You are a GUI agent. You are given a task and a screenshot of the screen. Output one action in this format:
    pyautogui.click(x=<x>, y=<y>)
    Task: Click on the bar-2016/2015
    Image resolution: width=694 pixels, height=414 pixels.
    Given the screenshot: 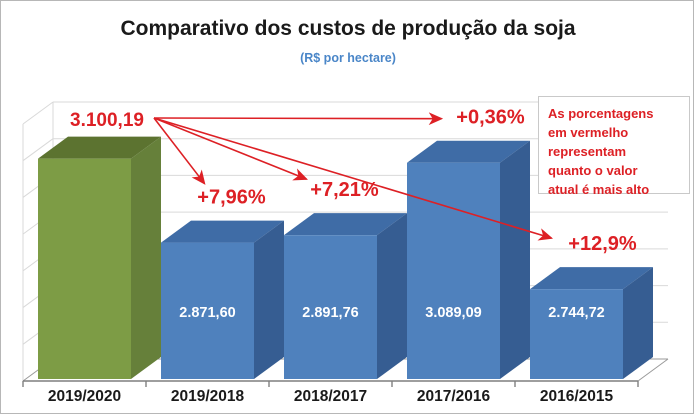 What is the action you would take?
    pyautogui.click(x=576, y=334)
    